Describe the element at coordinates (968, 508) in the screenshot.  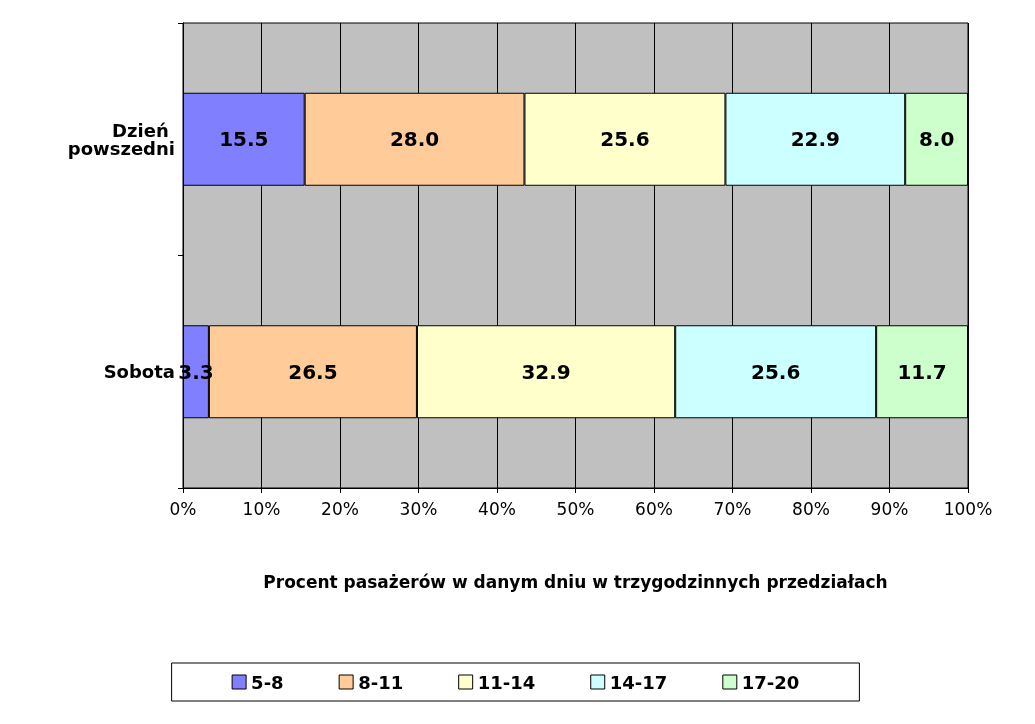
I see `x-tick-label: 100%` at that location.